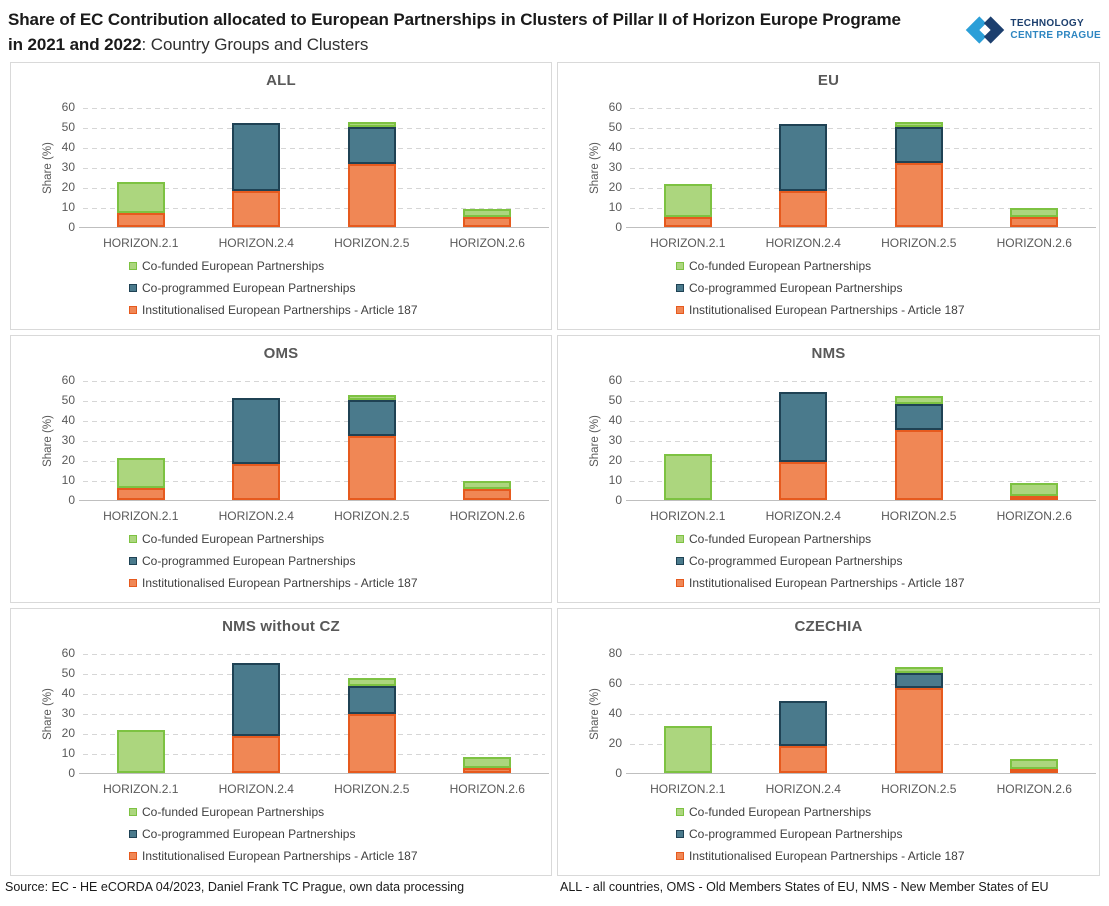  Describe the element at coordinates (1055, 35) in the screenshot. I see `logo-text-line2: CENTRE PRAGUE` at that location.